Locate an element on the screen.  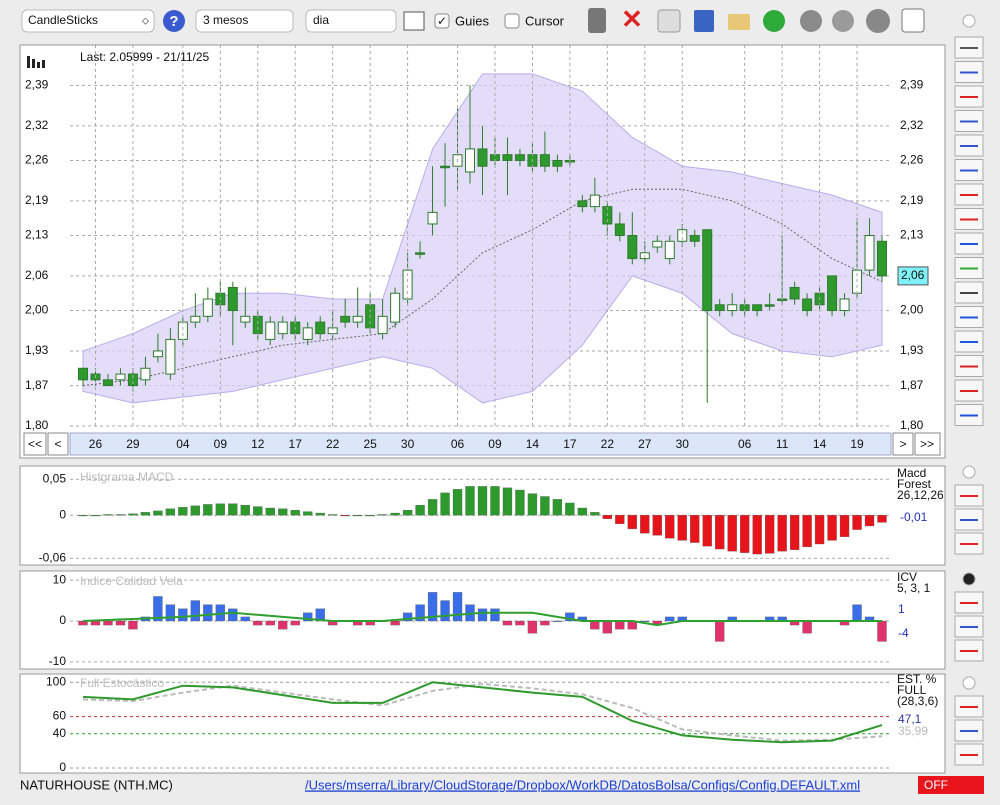
y-tick-label: 1,87 is located at coordinates (912, 385).